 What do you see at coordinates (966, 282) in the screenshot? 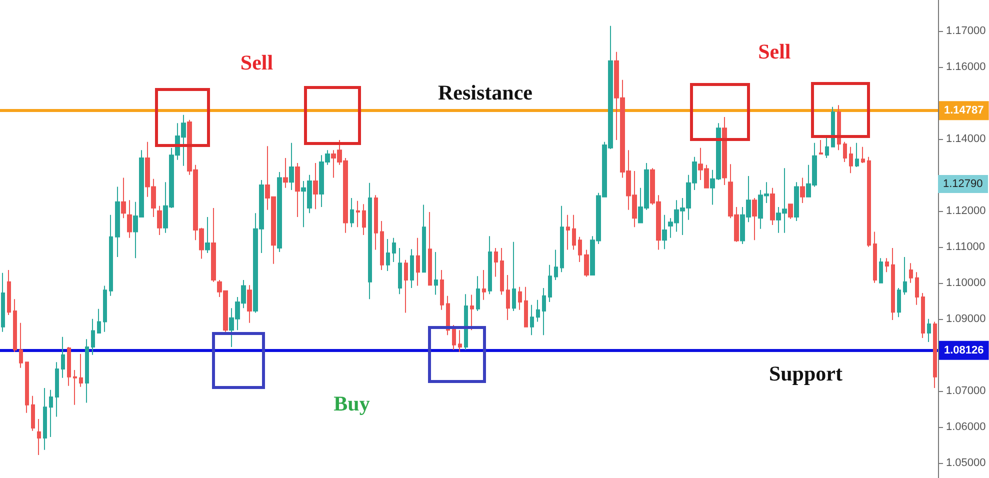
I see `y-tick-label: 1.10000` at bounding box center [966, 282].